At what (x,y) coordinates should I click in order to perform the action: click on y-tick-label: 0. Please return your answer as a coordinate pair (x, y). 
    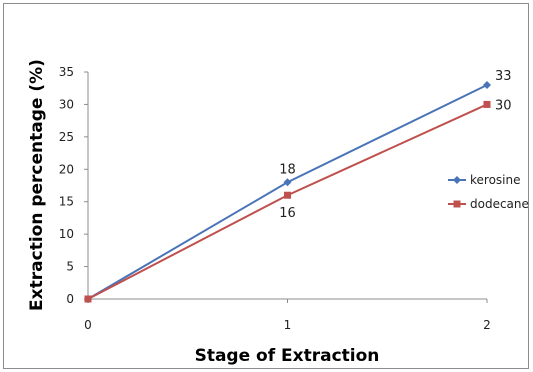
    Looking at the image, I should click on (70, 299).